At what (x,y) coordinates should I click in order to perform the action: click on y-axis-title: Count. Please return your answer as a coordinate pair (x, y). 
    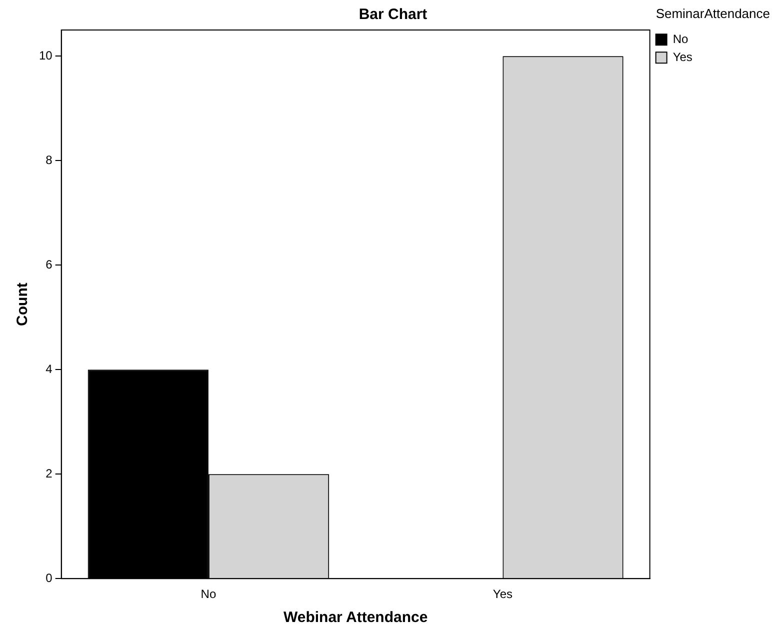
    Looking at the image, I should click on (23, 304).